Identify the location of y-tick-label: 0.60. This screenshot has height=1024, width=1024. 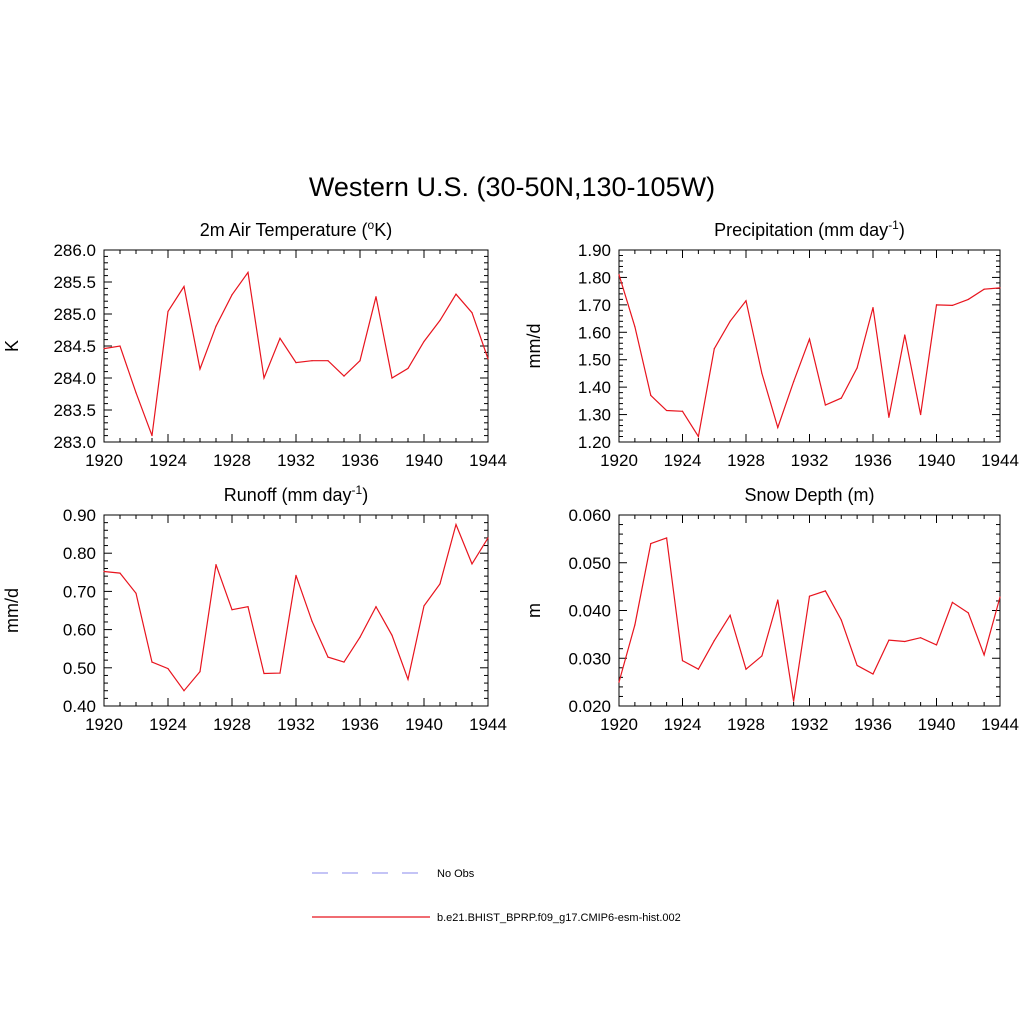
(79, 630).